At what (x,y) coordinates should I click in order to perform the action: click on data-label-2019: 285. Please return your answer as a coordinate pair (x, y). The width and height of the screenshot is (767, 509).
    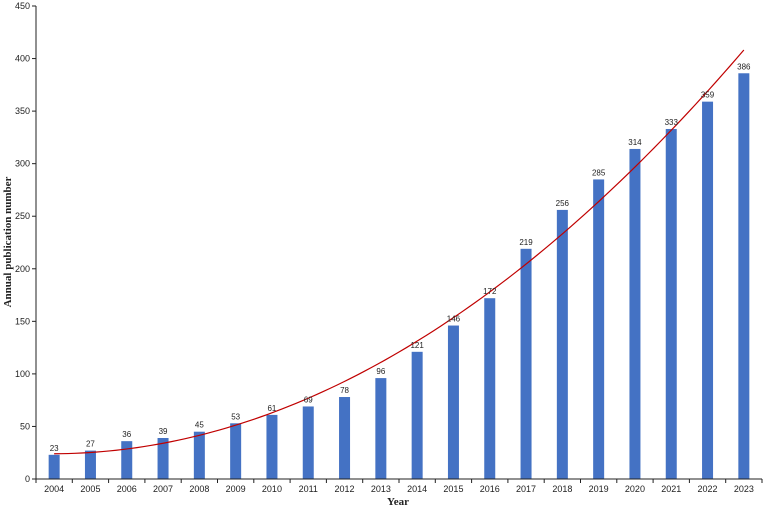
    Looking at the image, I should click on (599, 172).